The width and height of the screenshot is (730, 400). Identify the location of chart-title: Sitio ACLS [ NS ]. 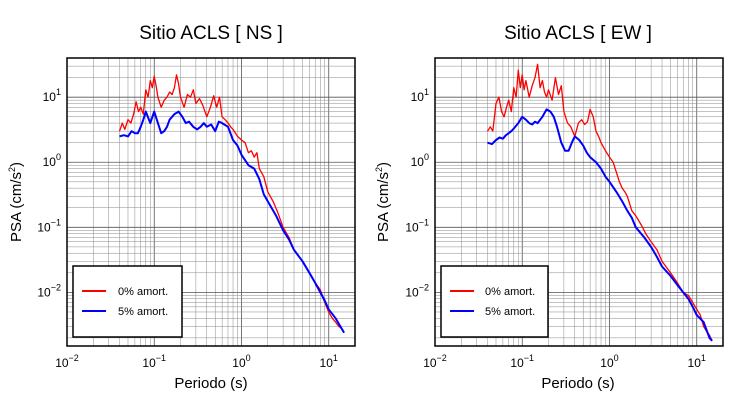
(211, 33).